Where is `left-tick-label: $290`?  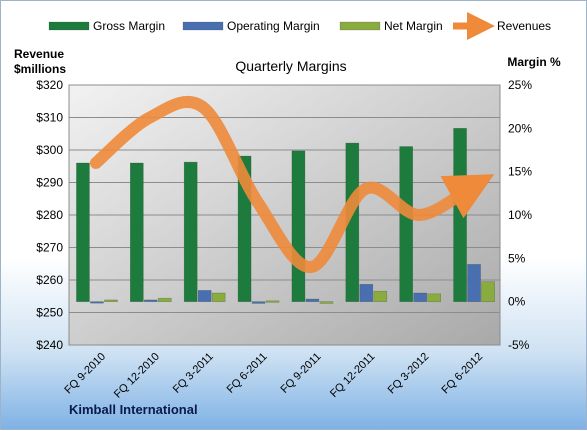
left-tick-label: $290 is located at coordinates (49, 183).